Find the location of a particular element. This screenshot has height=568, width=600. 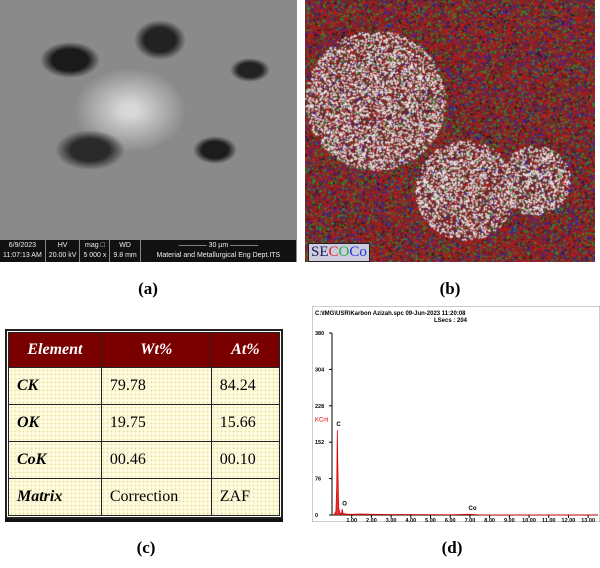

peak-label: C is located at coordinates (338, 425).